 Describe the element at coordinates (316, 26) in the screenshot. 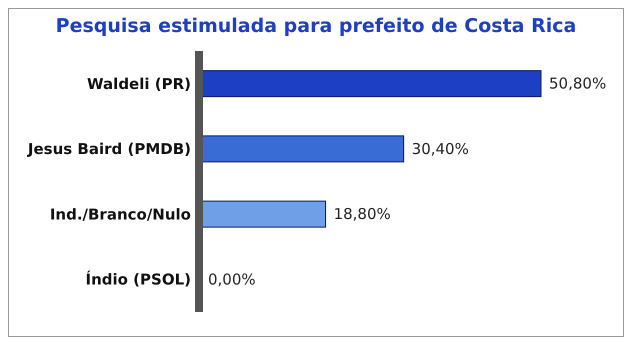

I see `chart-title: Pesquisa estimulada para prefeito de Costa Rica` at that location.